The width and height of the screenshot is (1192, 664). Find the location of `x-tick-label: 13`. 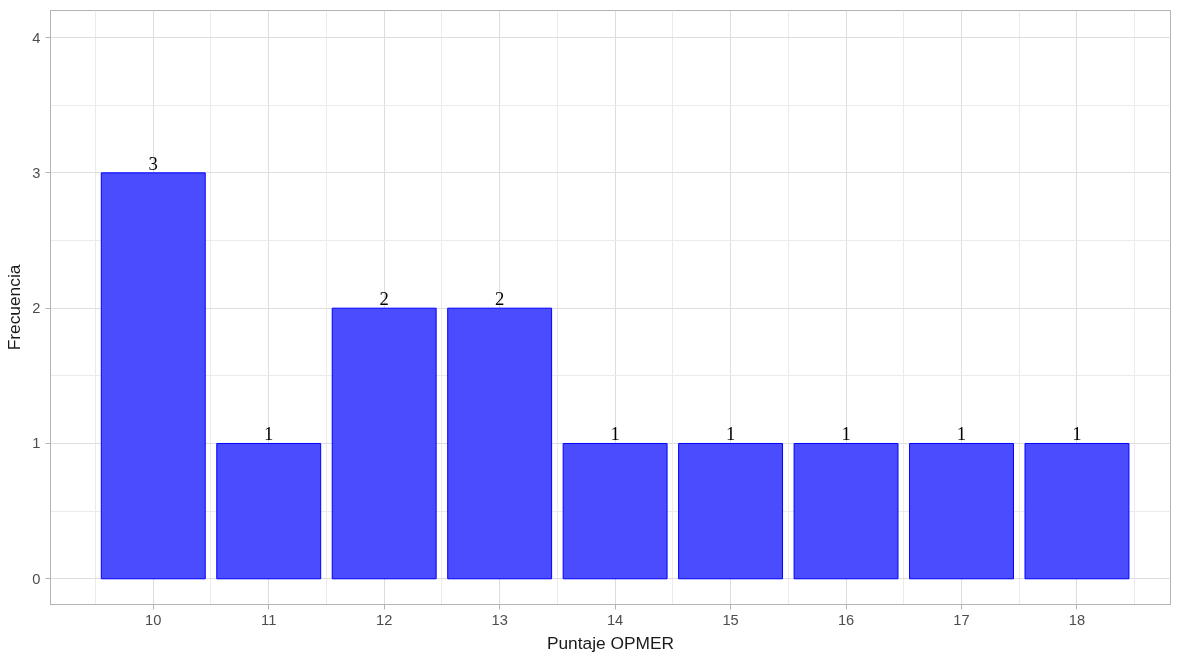

x-tick-label: 13 is located at coordinates (499, 619).